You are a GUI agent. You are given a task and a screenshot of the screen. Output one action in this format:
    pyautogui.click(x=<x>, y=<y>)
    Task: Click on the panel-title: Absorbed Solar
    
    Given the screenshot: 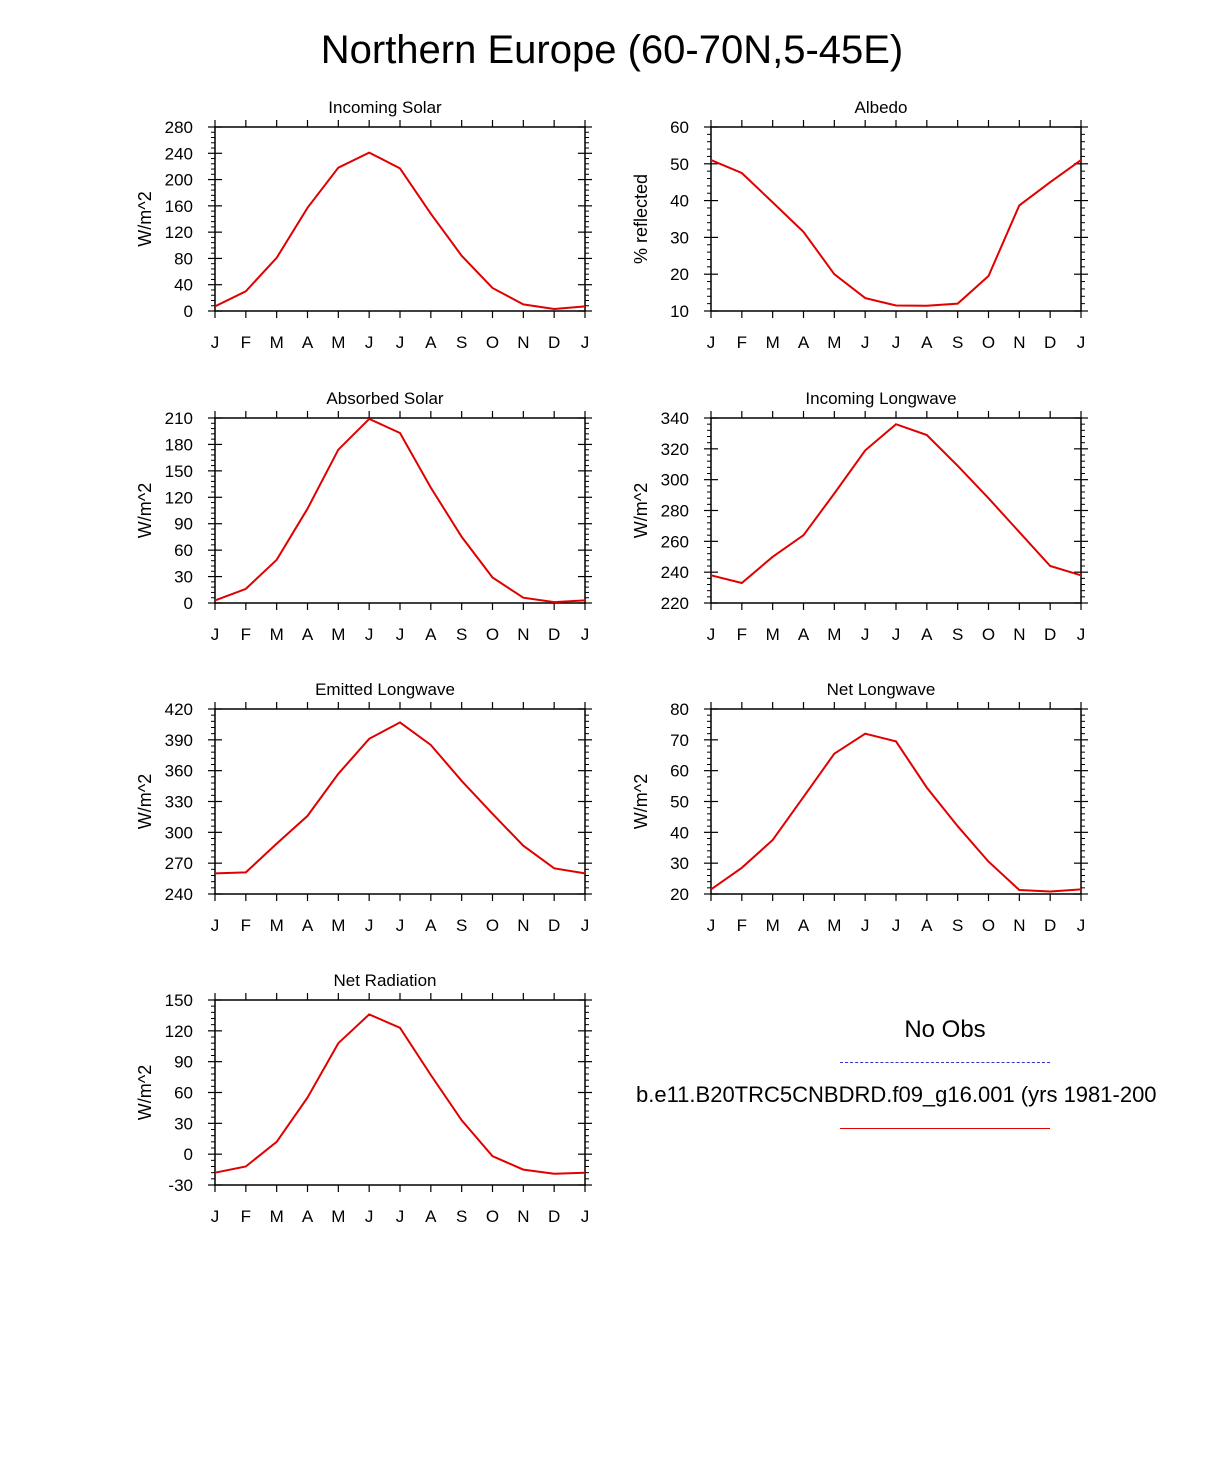 What is the action you would take?
    pyautogui.click(x=385, y=398)
    